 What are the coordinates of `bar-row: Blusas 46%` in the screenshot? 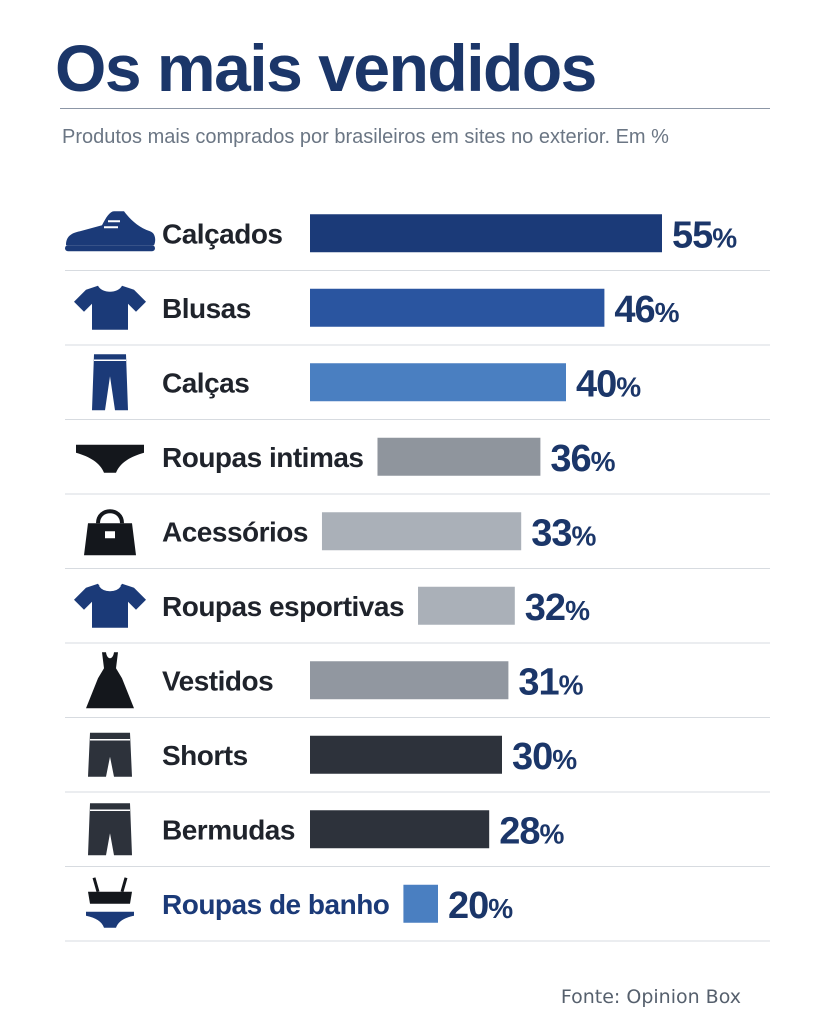 It's located at (417, 315).